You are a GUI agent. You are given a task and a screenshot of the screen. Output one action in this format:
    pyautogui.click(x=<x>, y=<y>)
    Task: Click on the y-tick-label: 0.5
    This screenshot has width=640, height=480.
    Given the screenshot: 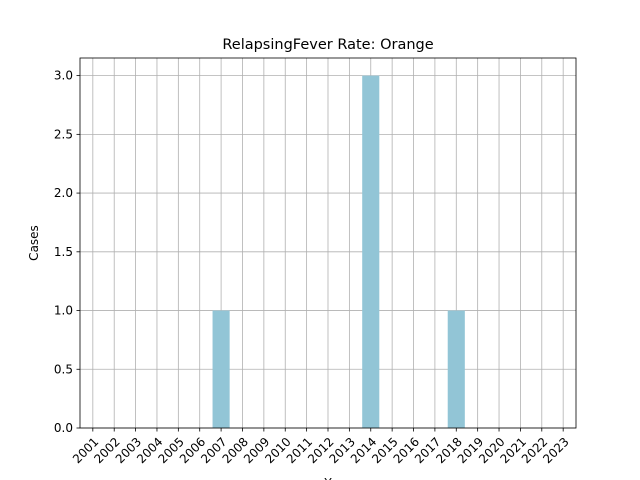 What is the action you would take?
    pyautogui.click(x=63, y=369)
    